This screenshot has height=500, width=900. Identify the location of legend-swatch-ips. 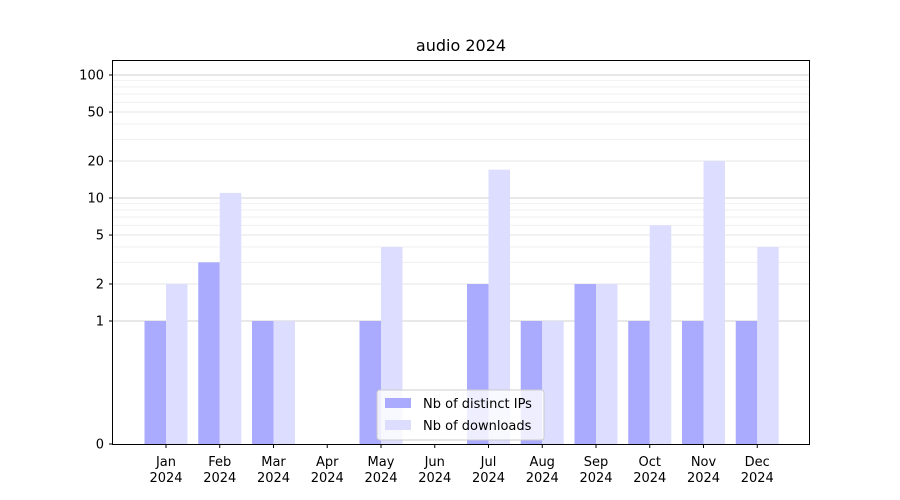
(398, 403).